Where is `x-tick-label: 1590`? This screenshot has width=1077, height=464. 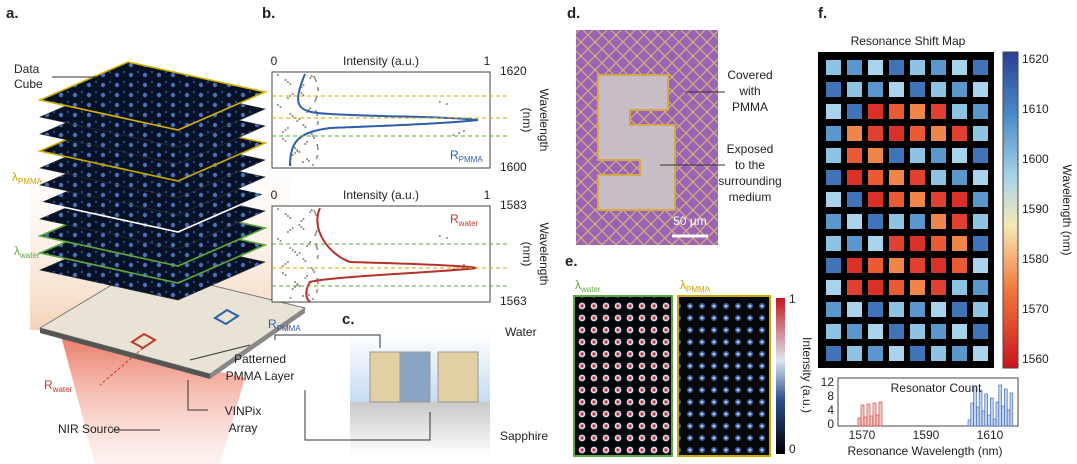 x-tick-label: 1590 is located at coordinates (926, 435).